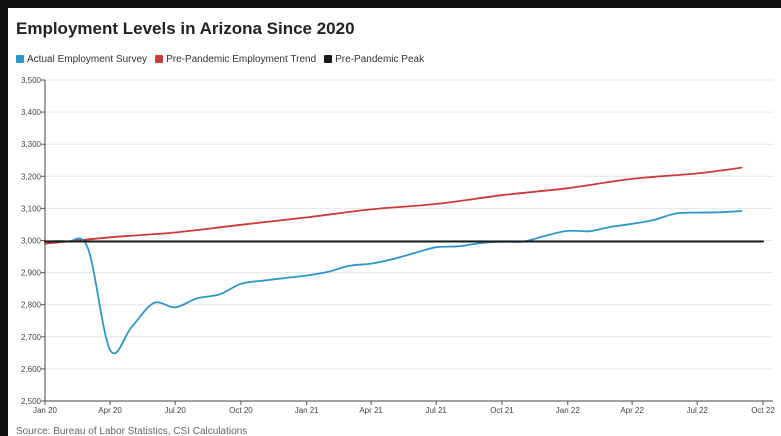 The width and height of the screenshot is (781, 436). I want to click on legend-item-actual: Actual Employment Survey, so click(81, 59).